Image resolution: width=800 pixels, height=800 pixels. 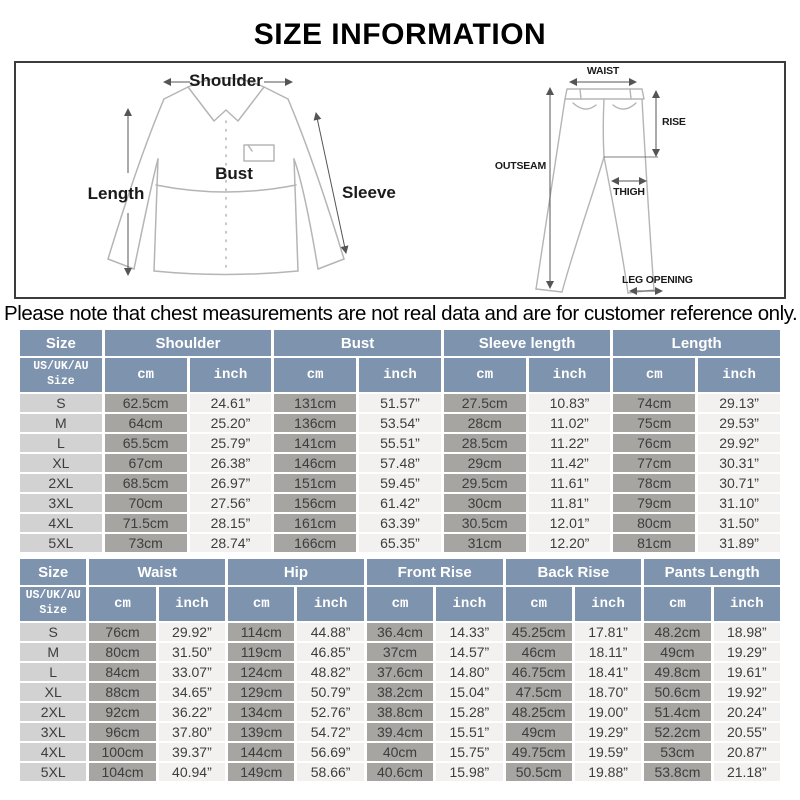 What do you see at coordinates (484, 403) in the screenshot?
I see `measurement-cell: 27.5cm` at bounding box center [484, 403].